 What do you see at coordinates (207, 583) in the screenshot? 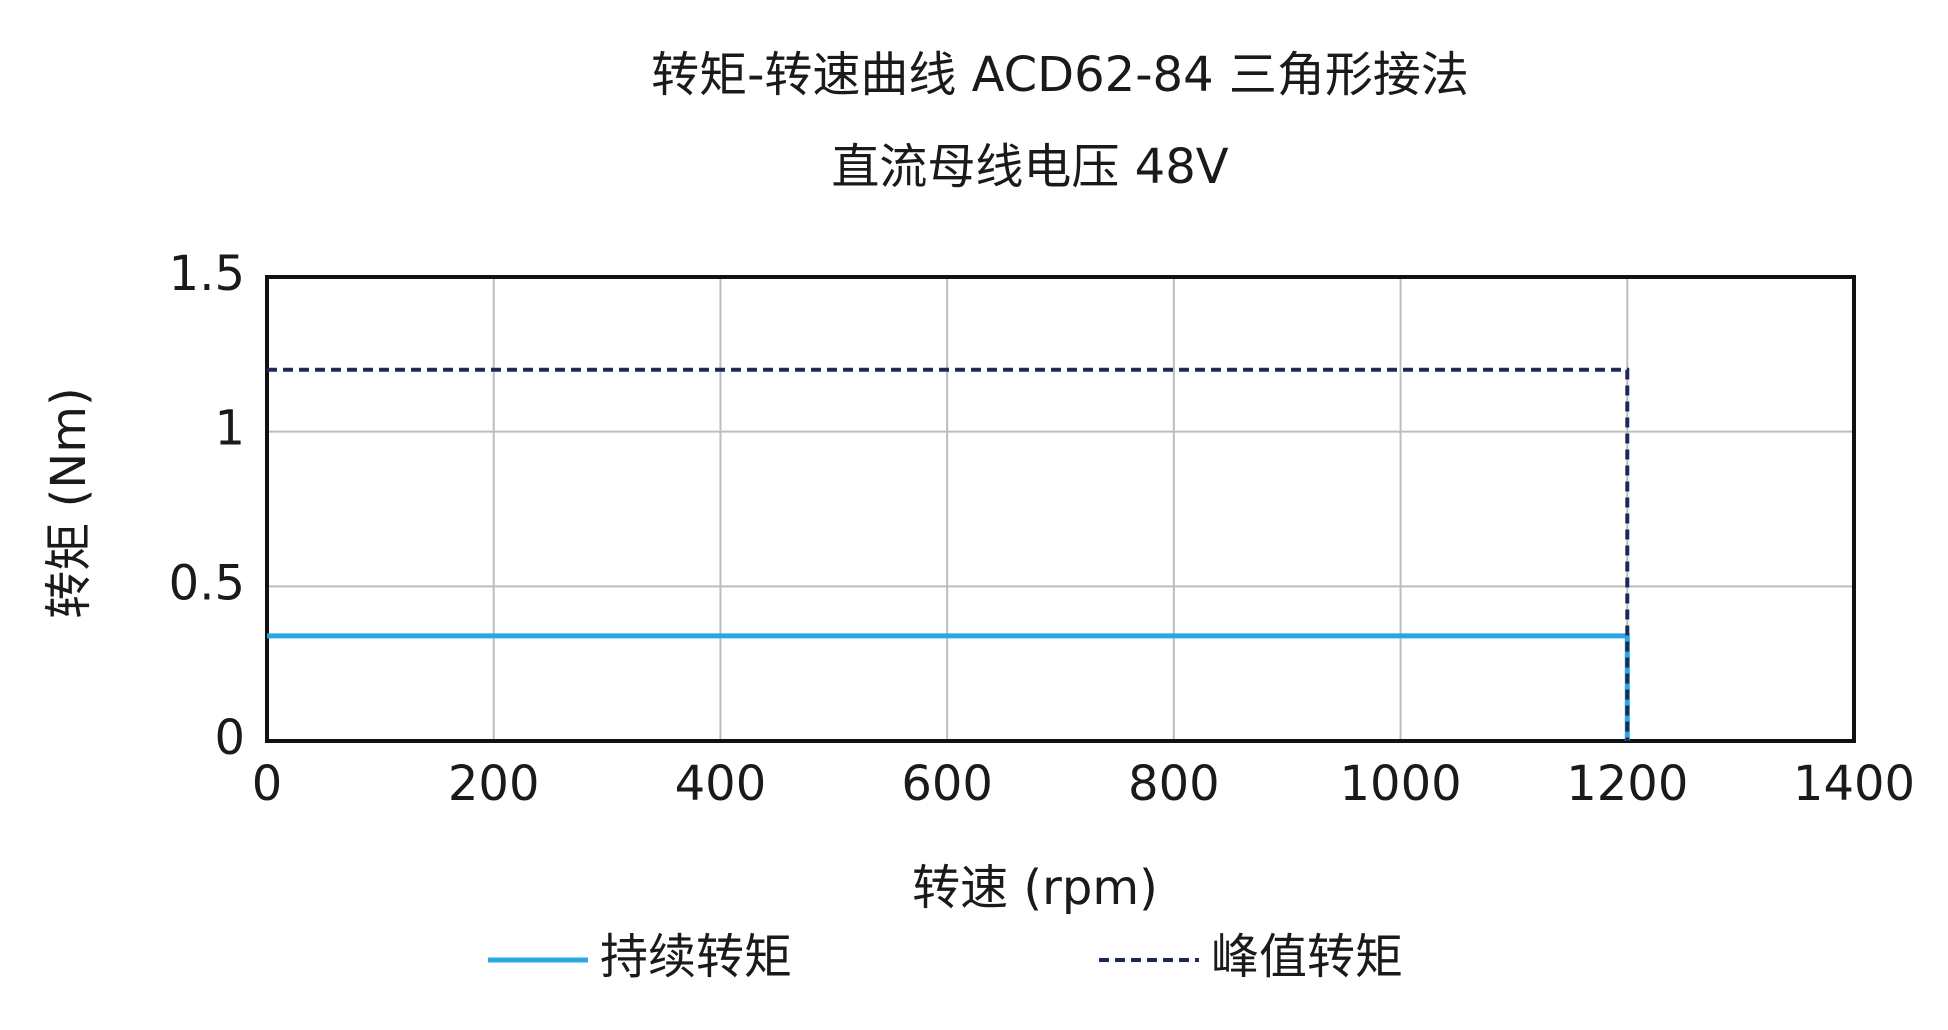
I see `y-tick-label: 0.5` at bounding box center [207, 583].